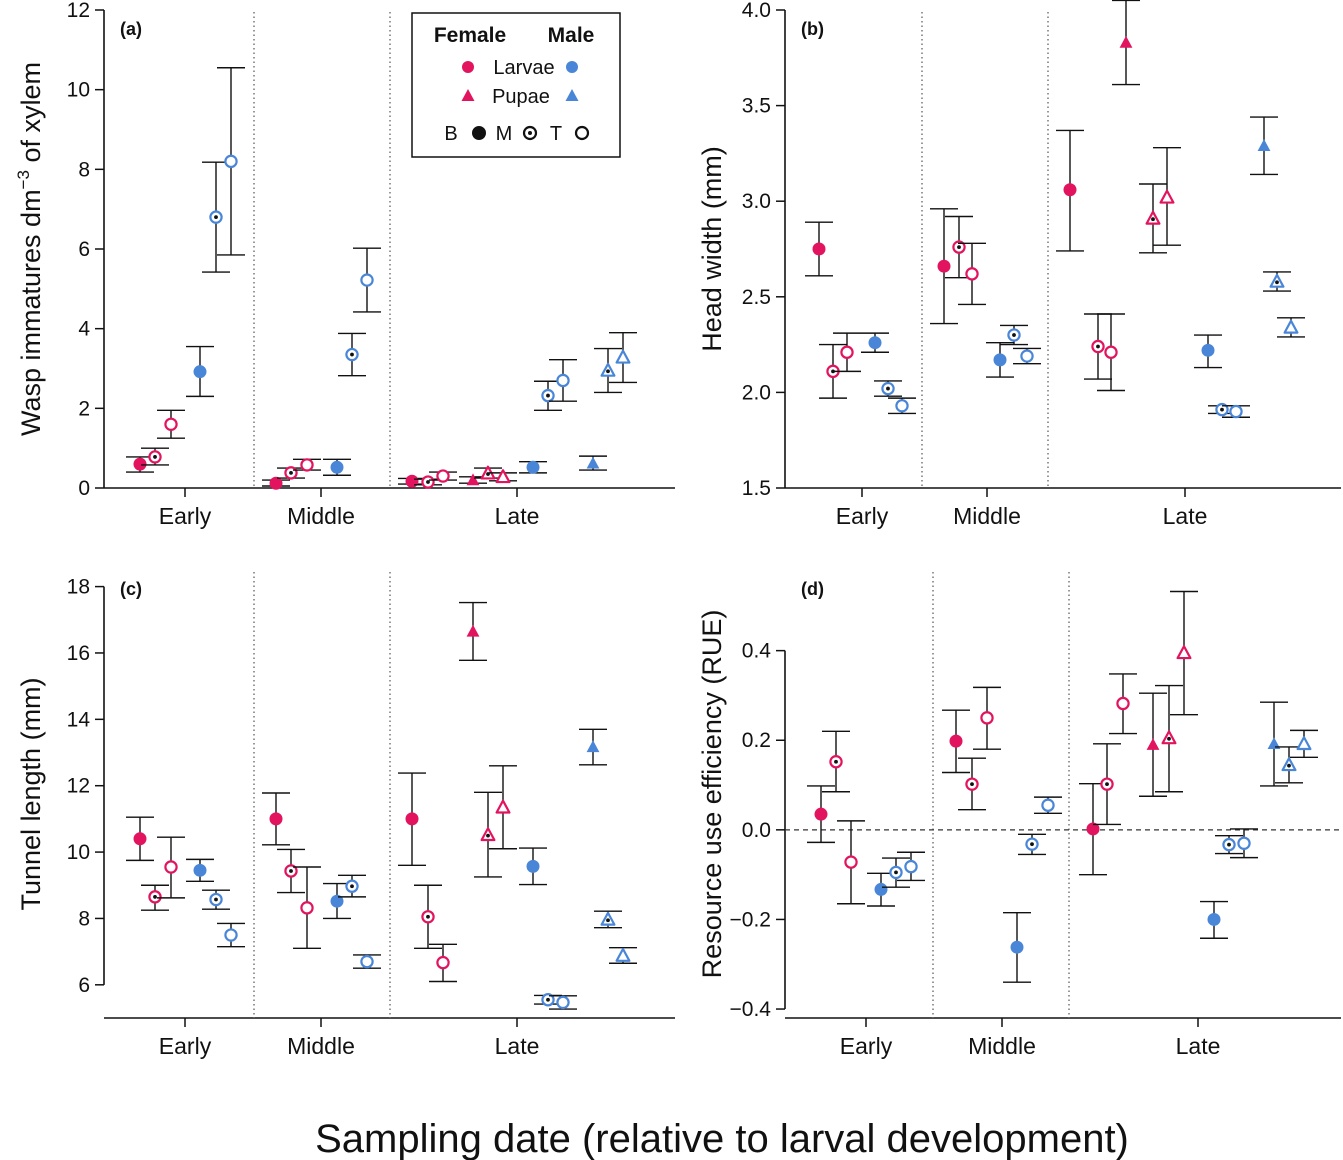 The height and width of the screenshot is (1160, 1343). What do you see at coordinates (521, 97) in the screenshot?
I see `legend-pupae-label: Pupae` at bounding box center [521, 97].